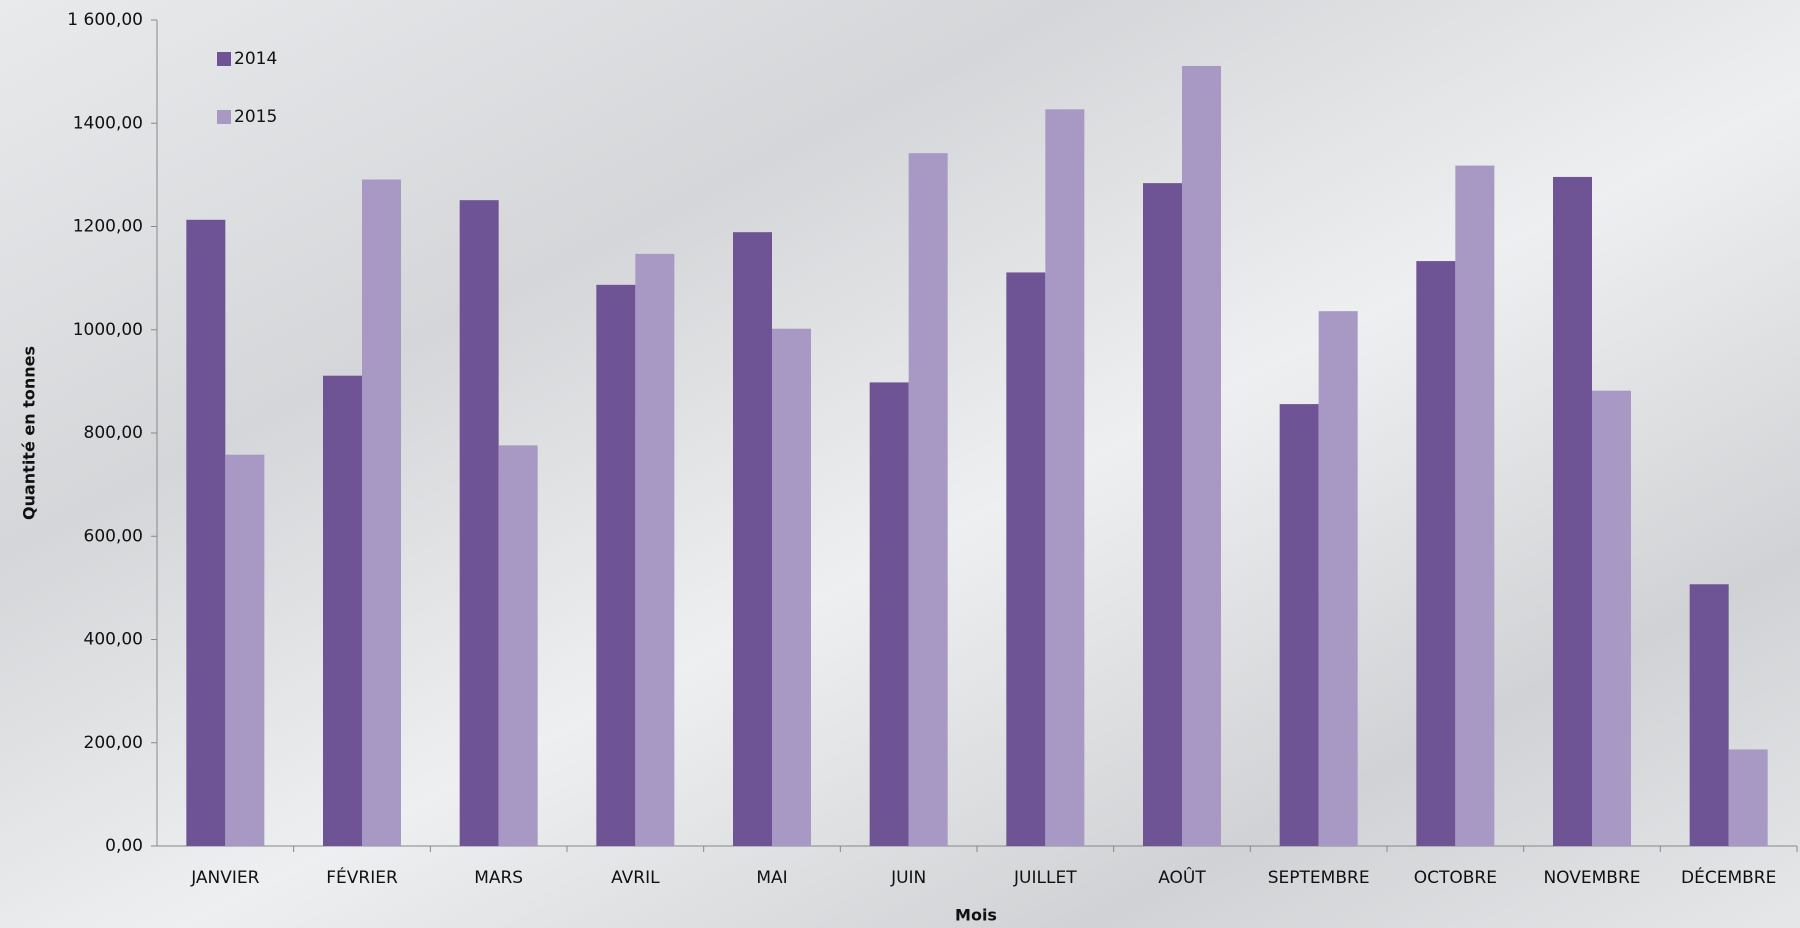  I want to click on x-tick-label: OCTOBRE, so click(1455, 878).